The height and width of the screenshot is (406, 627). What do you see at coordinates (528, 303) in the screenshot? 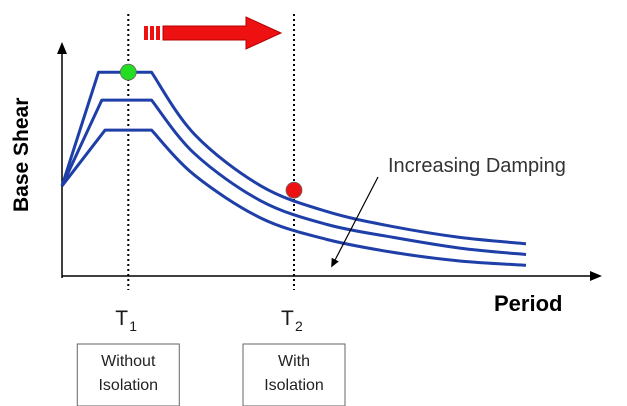
I see `x-axis-label: Period` at bounding box center [528, 303].